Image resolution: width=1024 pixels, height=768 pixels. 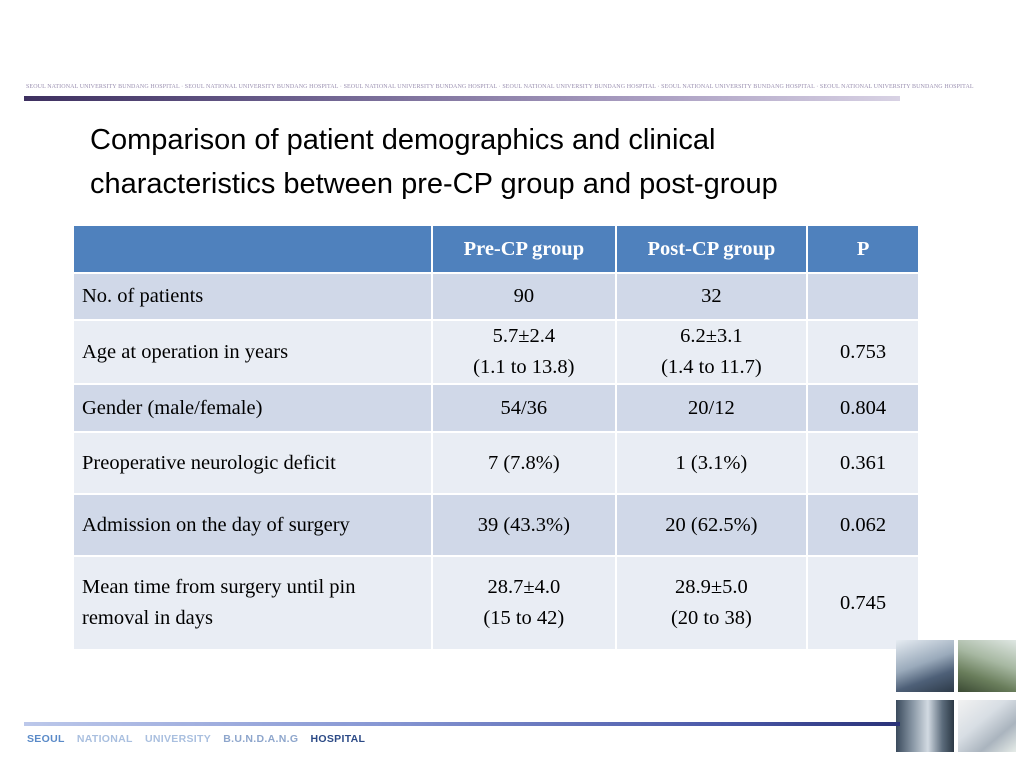 I want to click on post-cp-value-line-2: (20 to 38), so click(x=711, y=618).